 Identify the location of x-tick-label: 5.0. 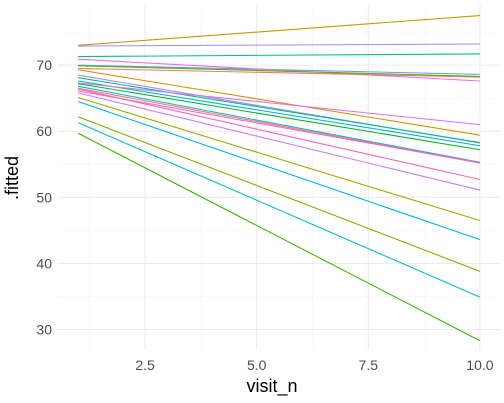
(257, 365).